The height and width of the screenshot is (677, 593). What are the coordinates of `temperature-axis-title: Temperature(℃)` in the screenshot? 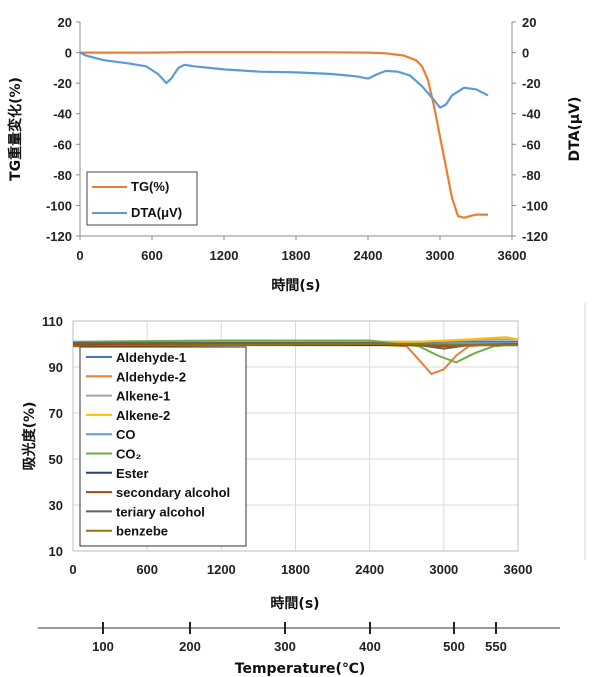 It's located at (300, 669).